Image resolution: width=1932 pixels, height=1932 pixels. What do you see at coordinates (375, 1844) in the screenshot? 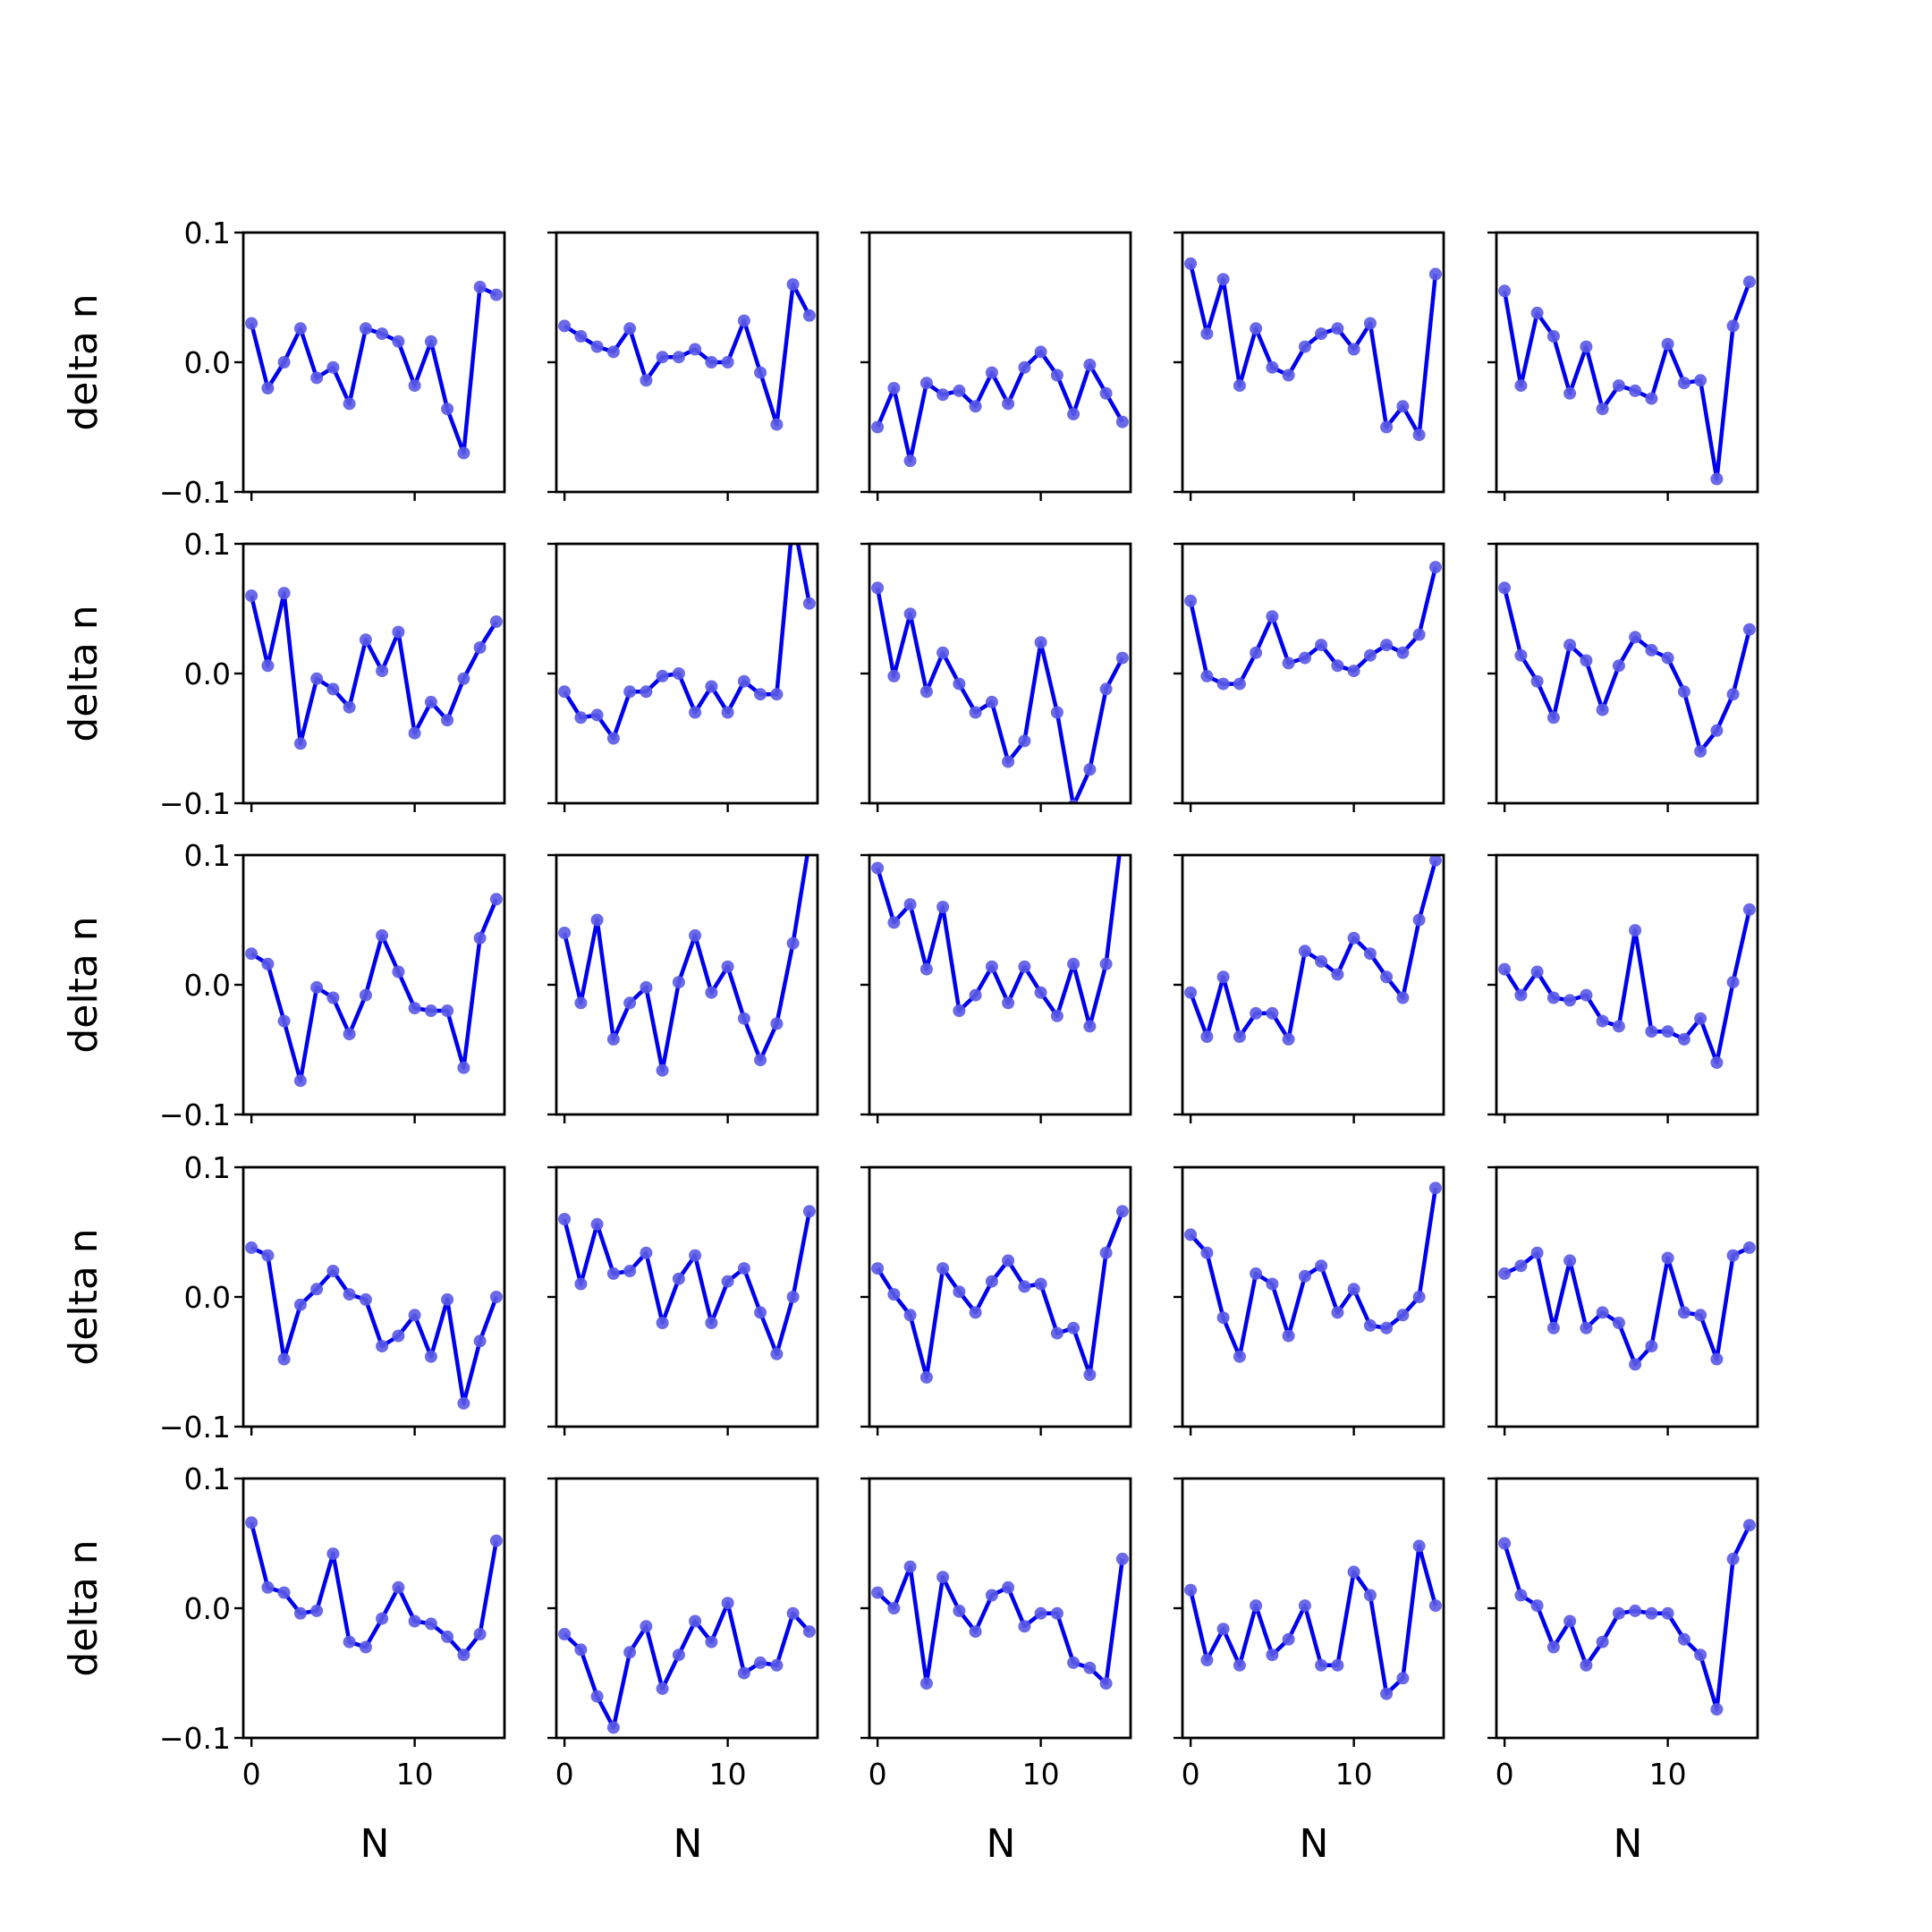
I see `x-axis-label: N` at bounding box center [375, 1844].